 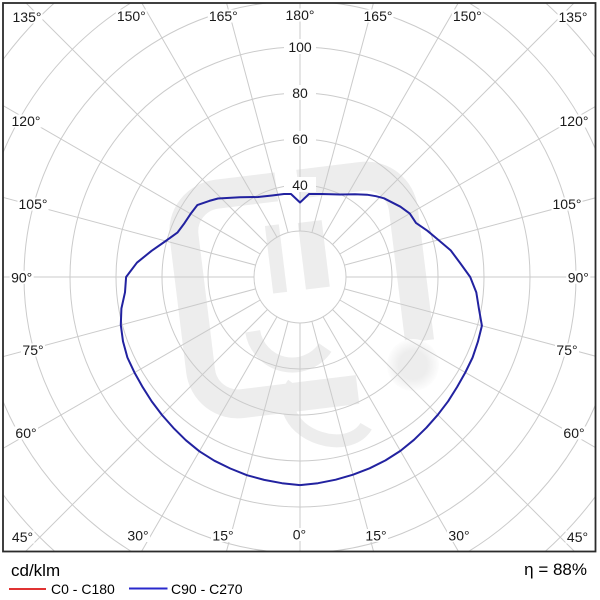 What do you see at coordinates (300, 139) in the screenshot?
I see `svg-text: 60` at bounding box center [300, 139].